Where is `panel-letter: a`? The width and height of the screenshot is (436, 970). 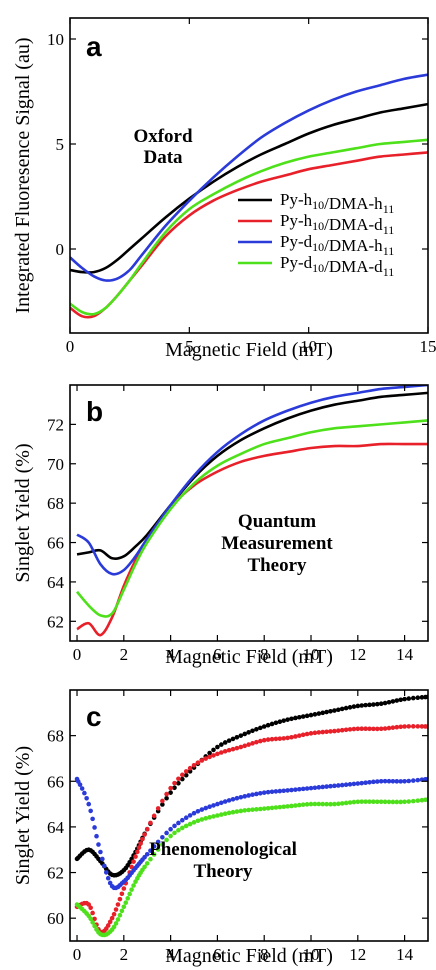 panel-letter: a is located at coordinates (94, 46).